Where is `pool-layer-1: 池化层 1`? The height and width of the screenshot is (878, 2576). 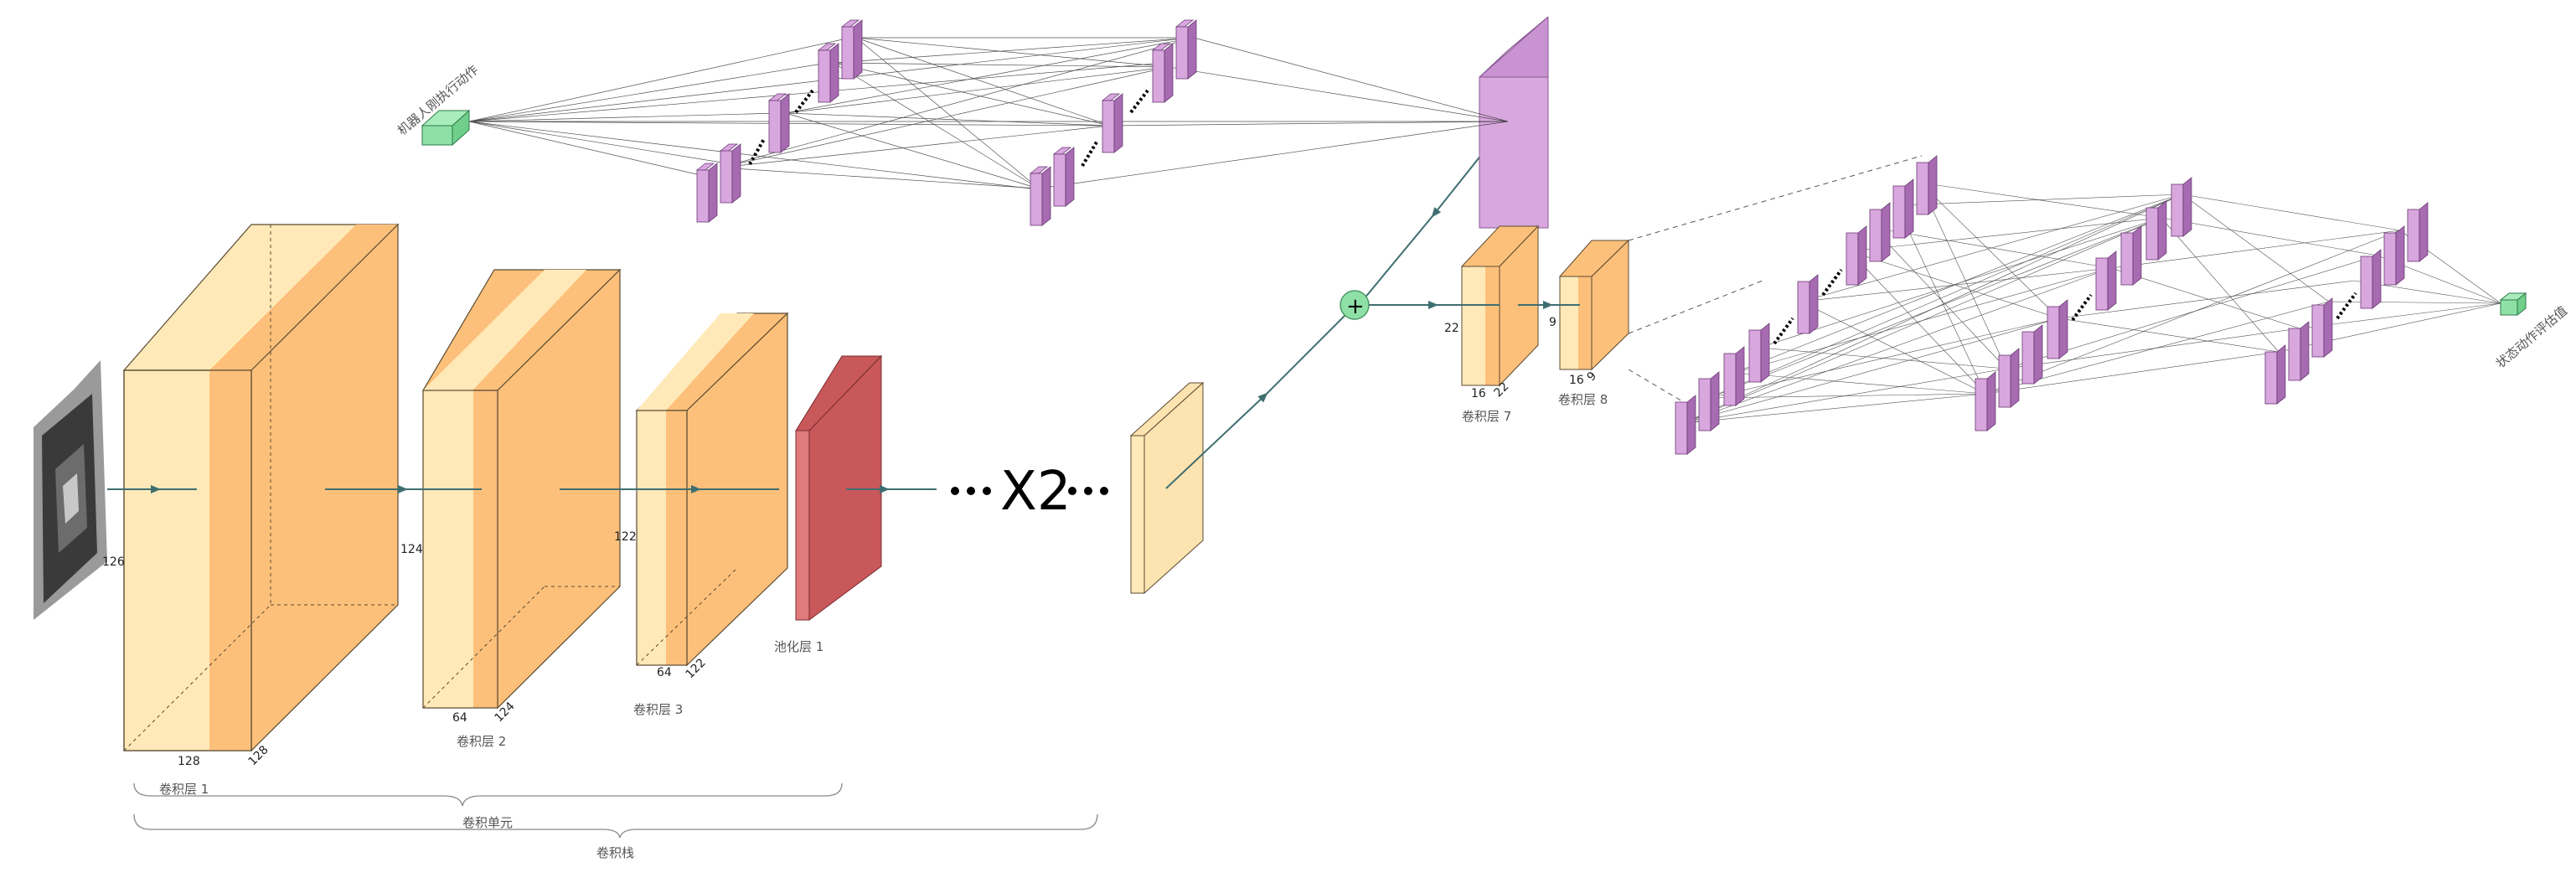
pool-layer-1: 池化层 1 is located at coordinates (828, 504).